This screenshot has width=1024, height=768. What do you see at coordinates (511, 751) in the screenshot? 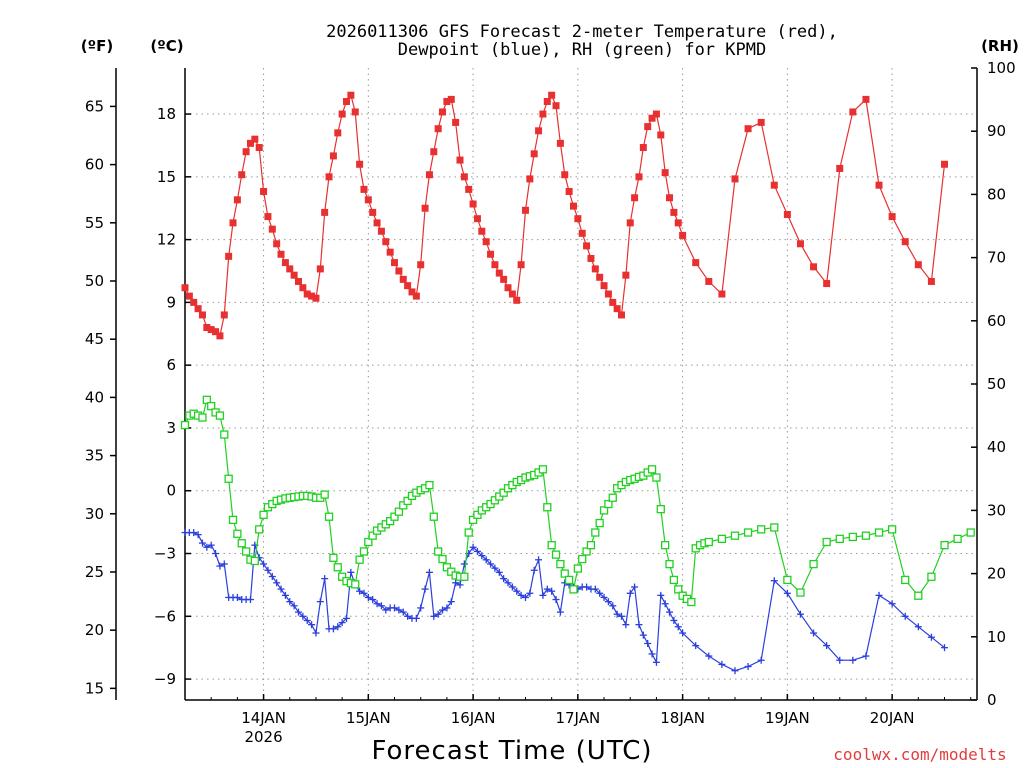
I see `x-axis-title: Forecast Time (UTC)` at bounding box center [511, 751].